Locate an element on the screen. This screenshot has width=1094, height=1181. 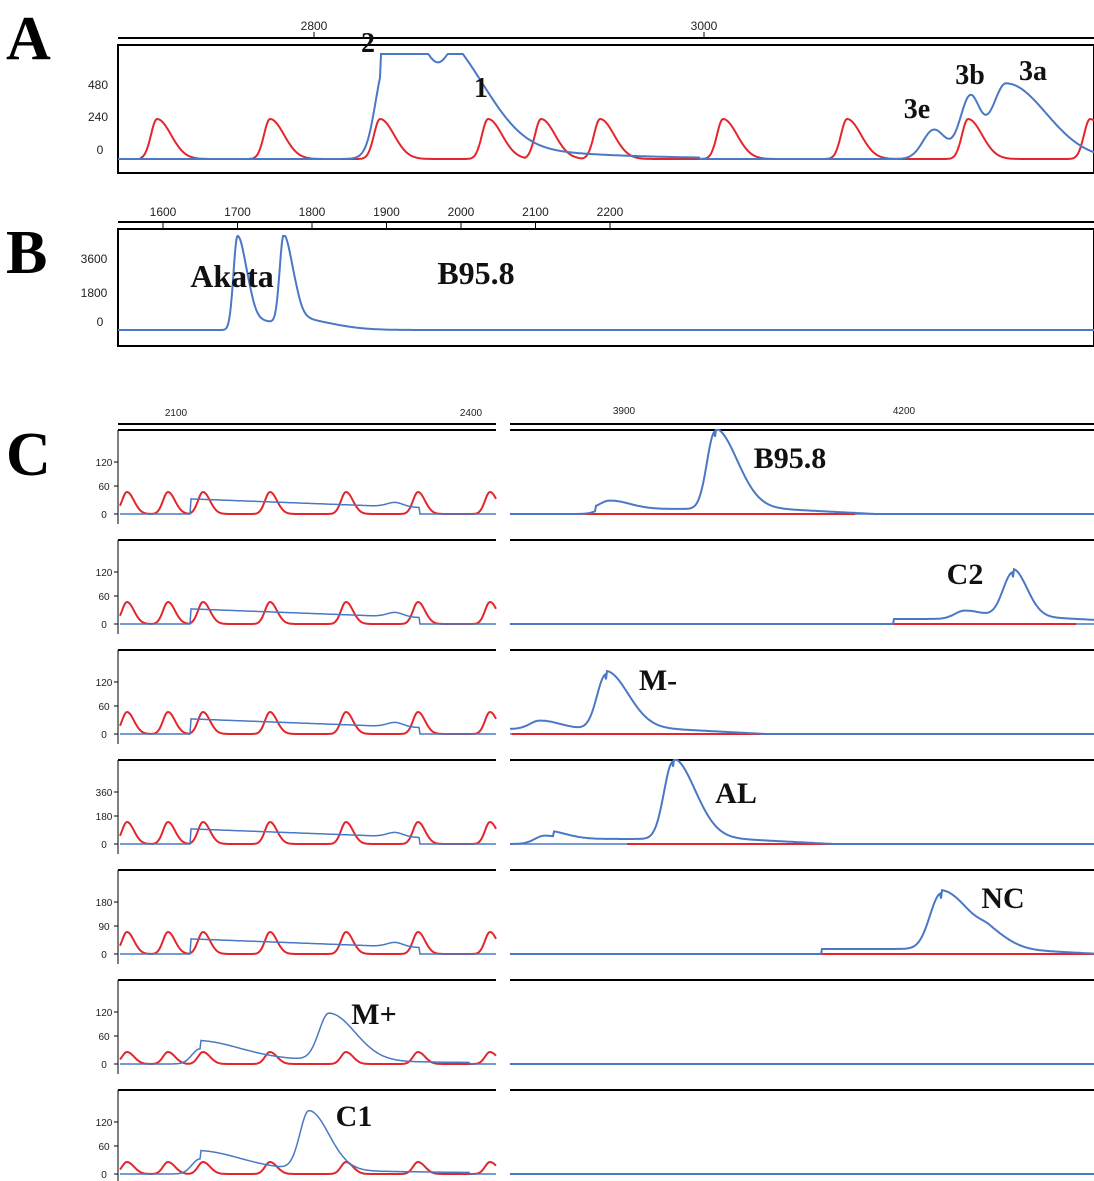
panel-a-blue-trace is located at coordinates (606, 106).